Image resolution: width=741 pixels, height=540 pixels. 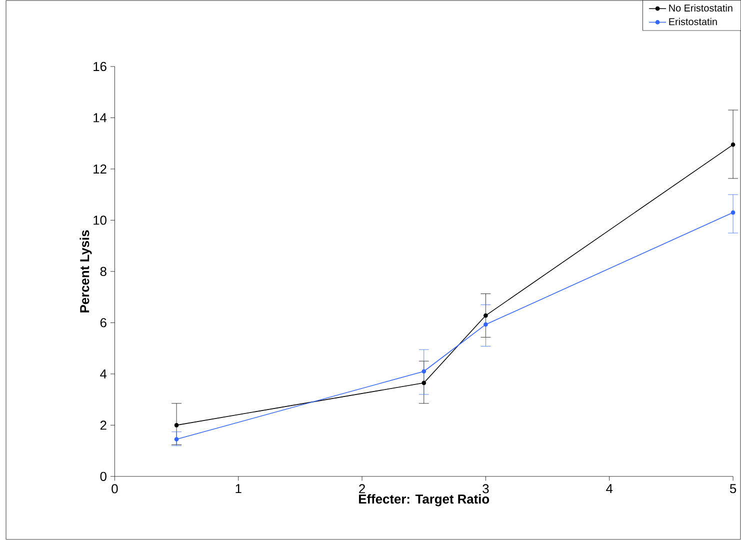 I want to click on legend-label: No Eristostatin, so click(x=700, y=8).